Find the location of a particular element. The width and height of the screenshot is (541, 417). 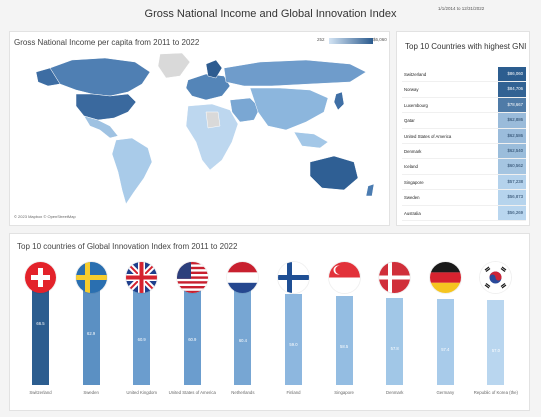

legend-gradient is located at coordinates (351, 41).